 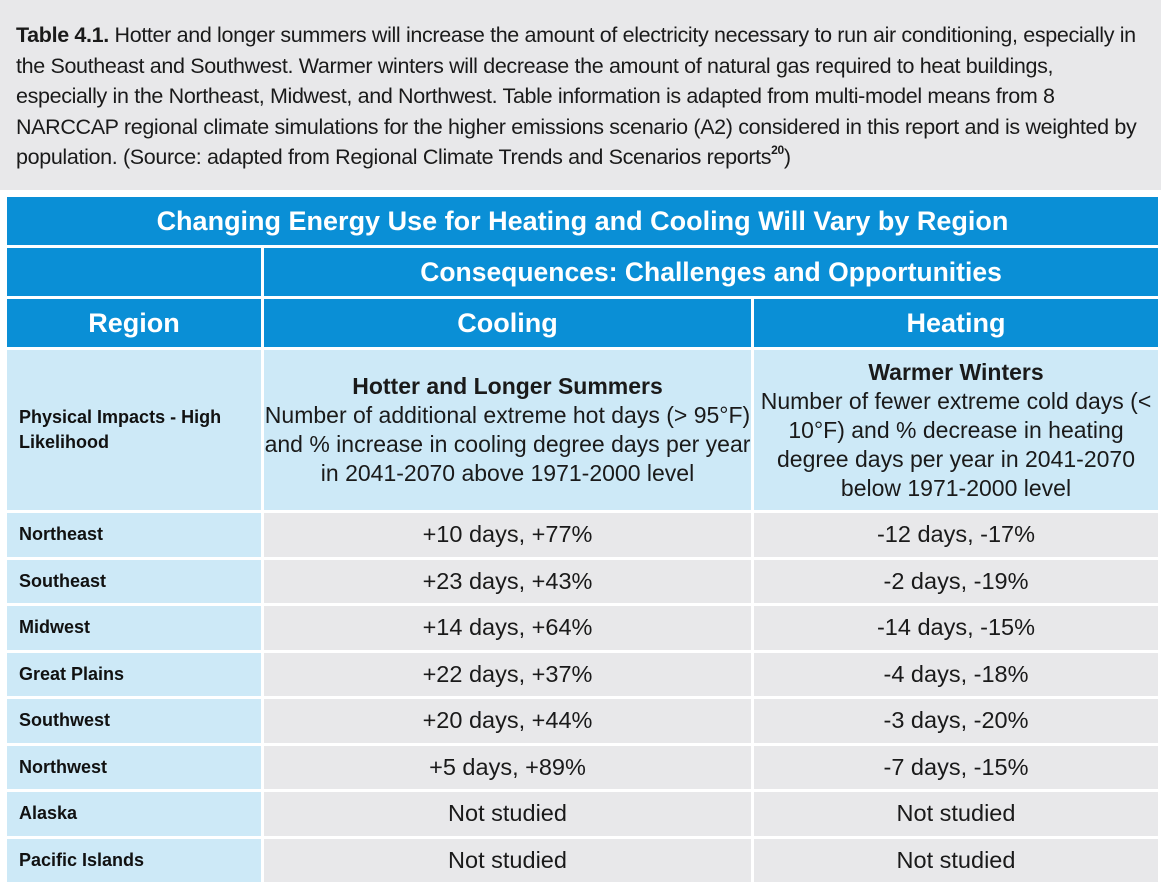 I want to click on table-row: Midwest +14 days, +64% -14 days, -15%, so click(x=582, y=628).